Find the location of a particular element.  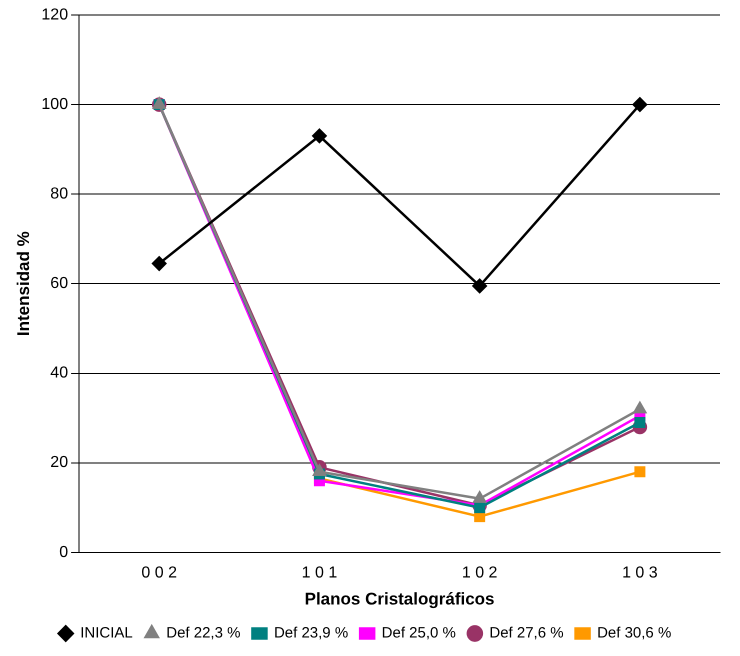

legend-label: Def 27,6 % is located at coordinates (526, 633).